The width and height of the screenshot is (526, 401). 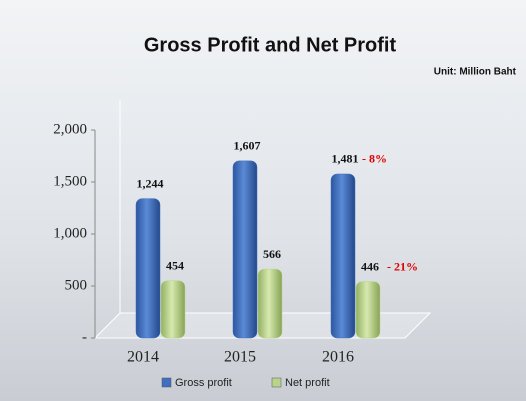 What do you see at coordinates (370, 266) in the screenshot?
I see `data-label: 446` at bounding box center [370, 266].